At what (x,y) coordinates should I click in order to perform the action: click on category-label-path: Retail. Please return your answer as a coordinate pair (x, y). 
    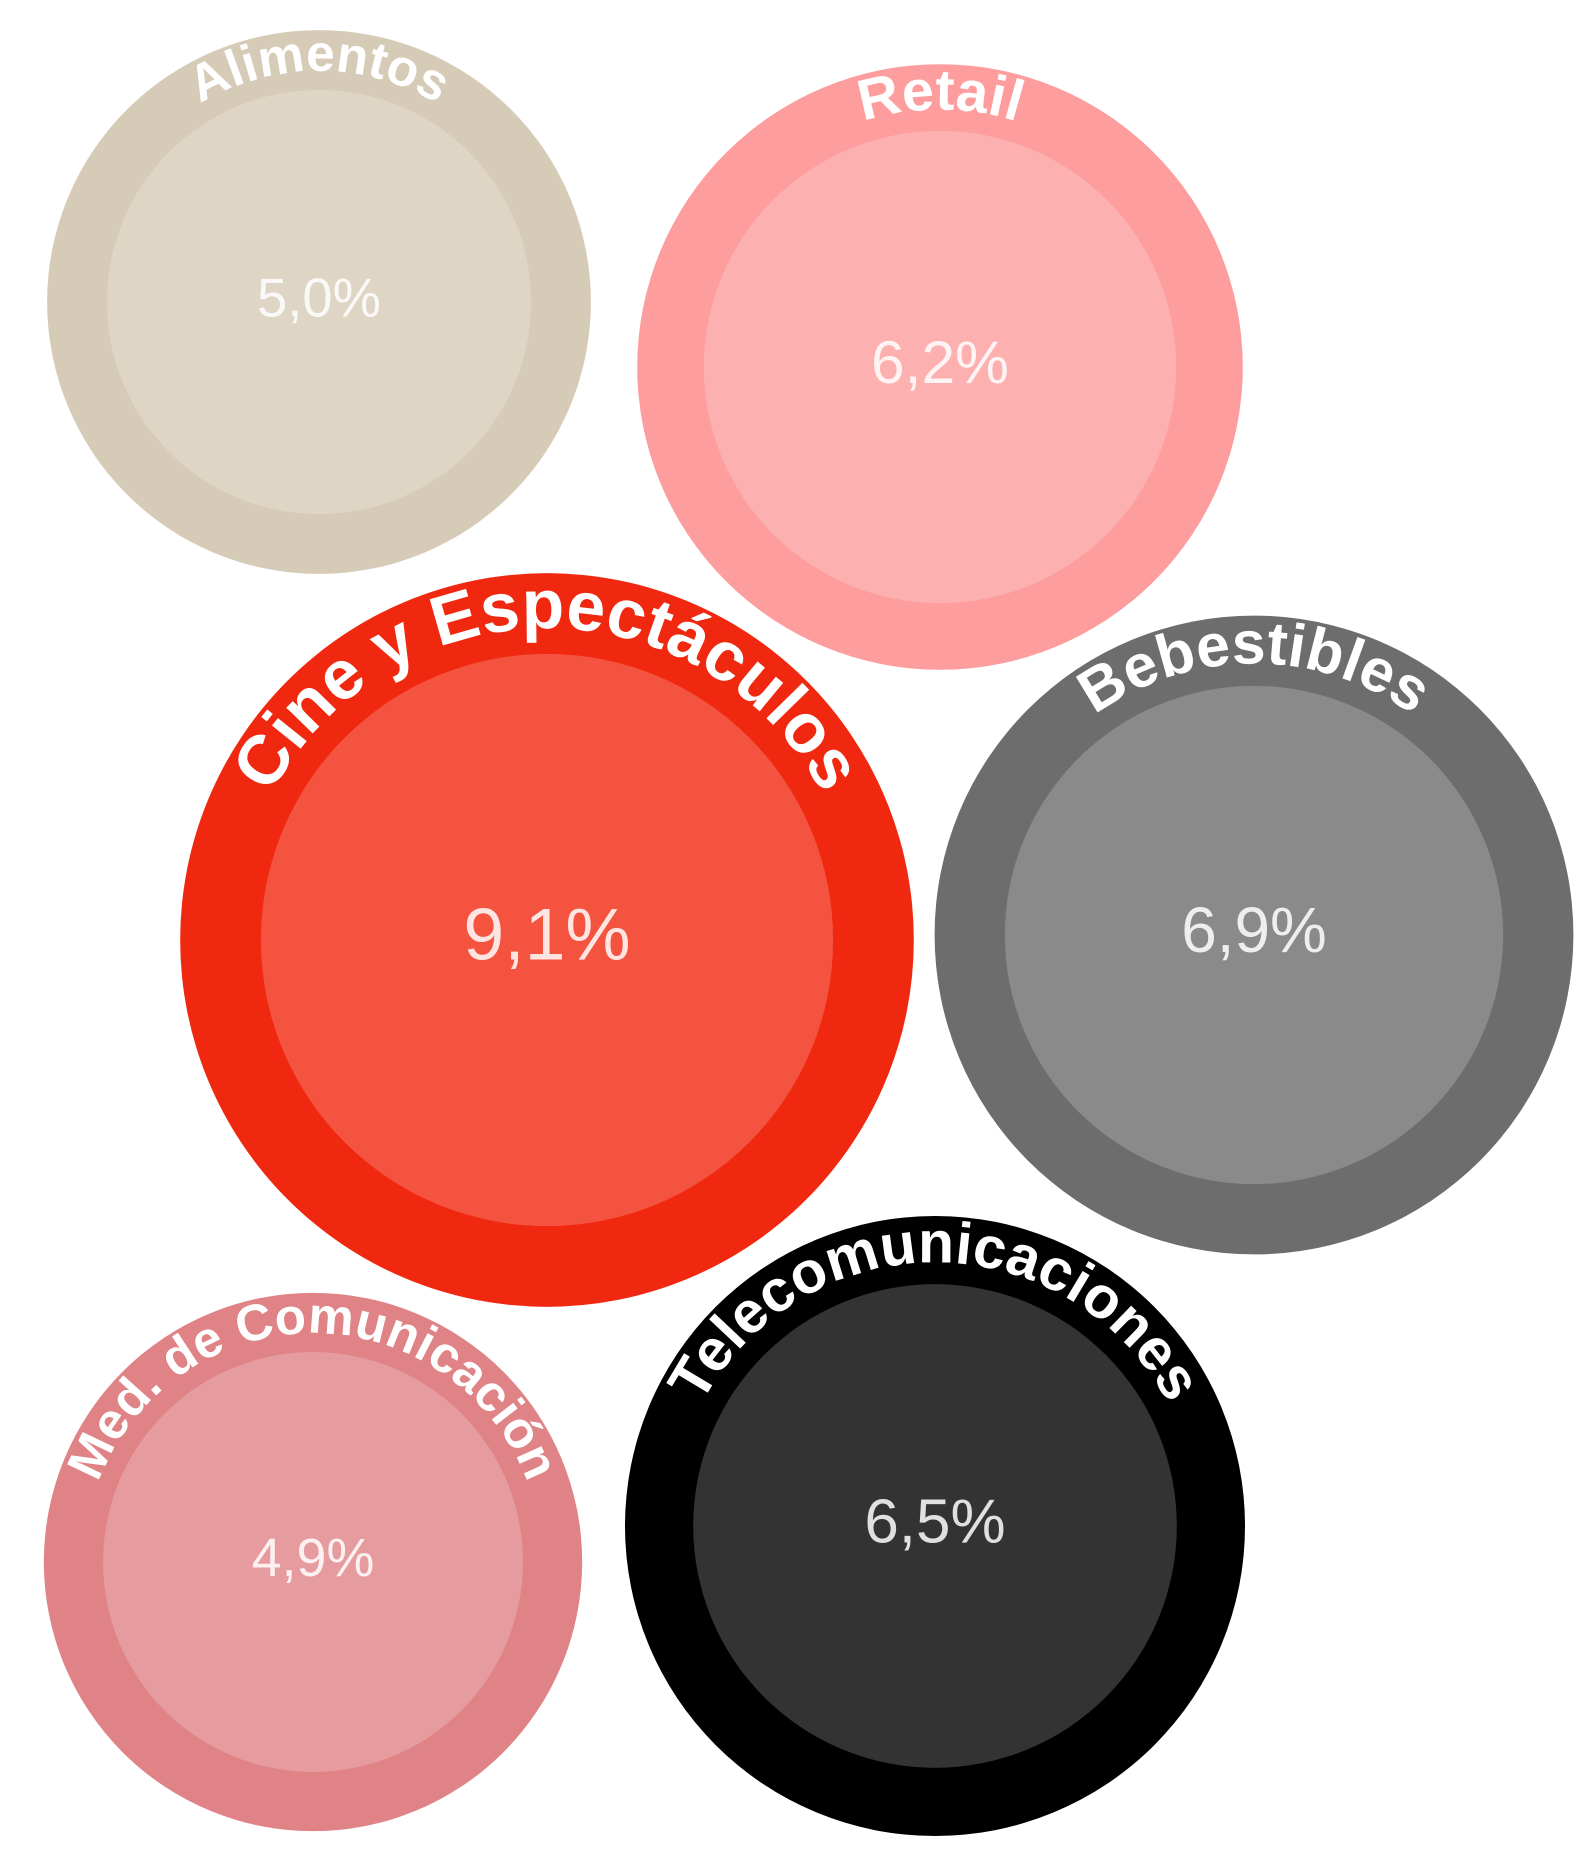
    Looking at the image, I should click on (941, 96).